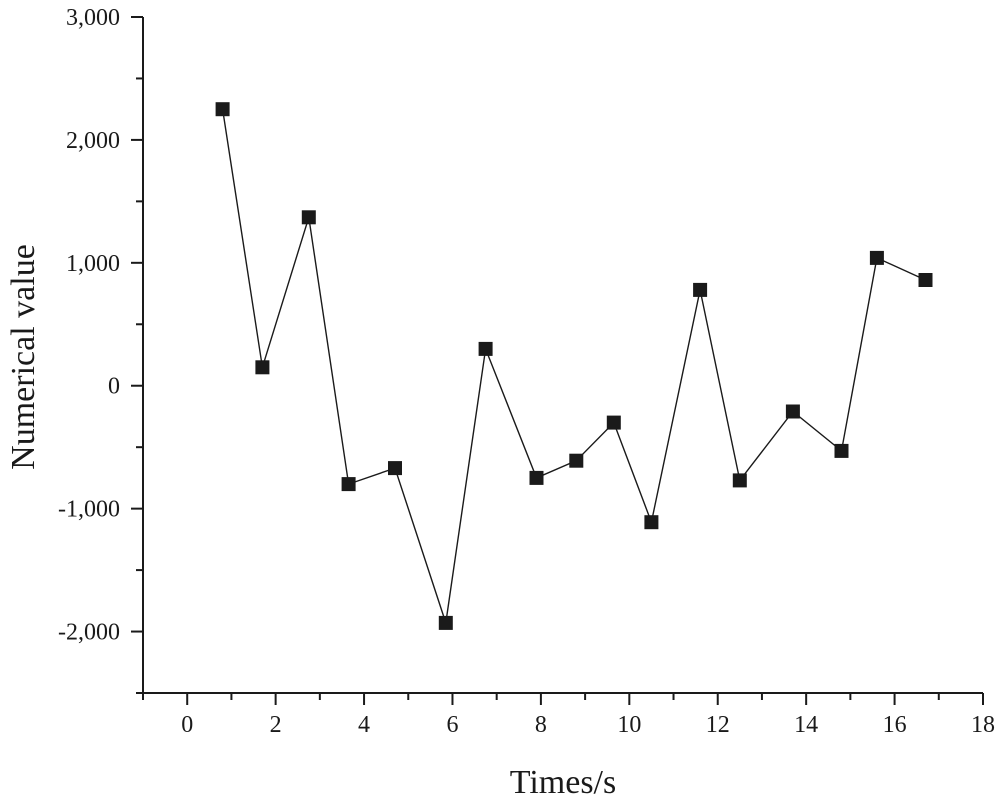  Describe the element at coordinates (983, 725) in the screenshot. I see `x-tick-label: 18` at that location.